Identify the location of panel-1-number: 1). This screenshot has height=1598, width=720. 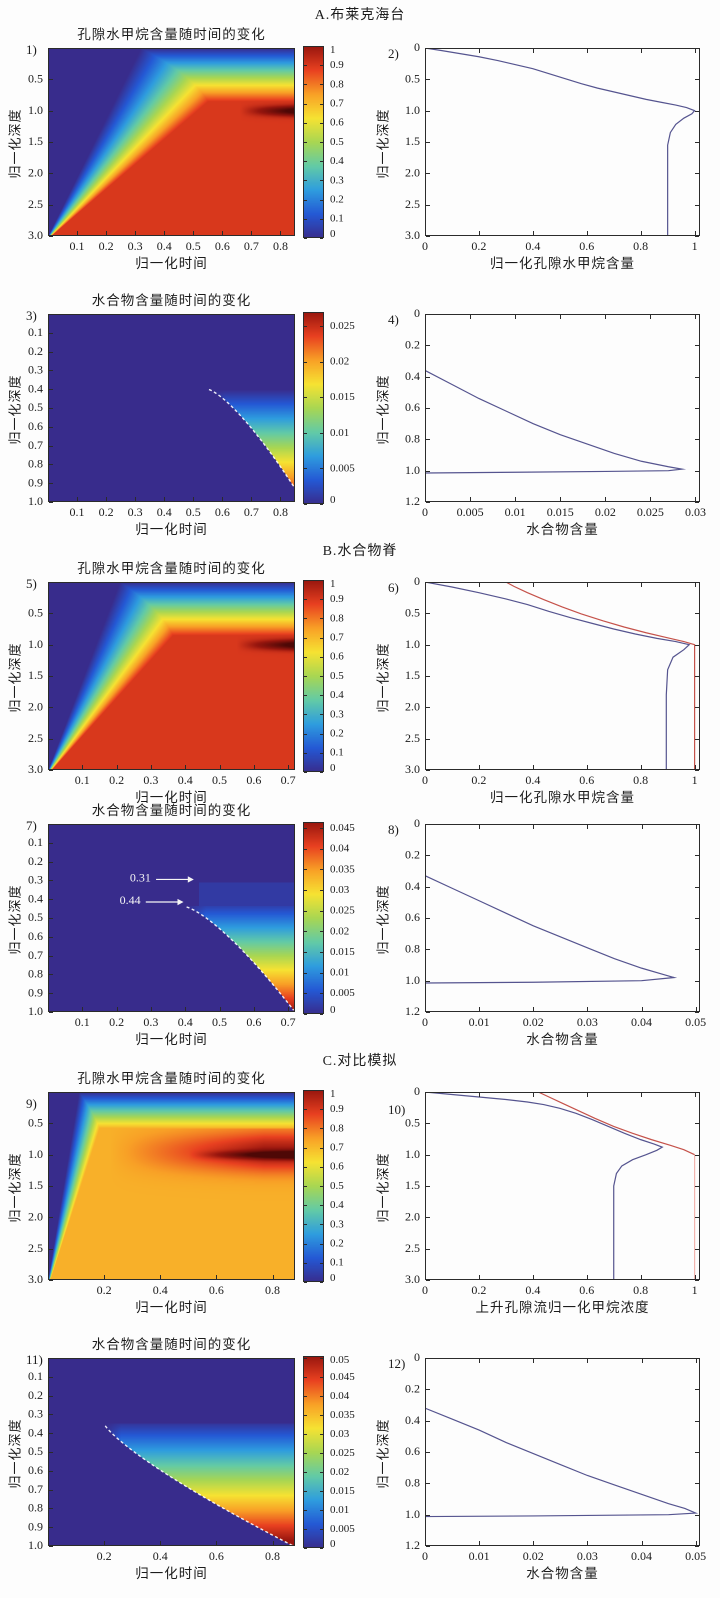
(31, 49).